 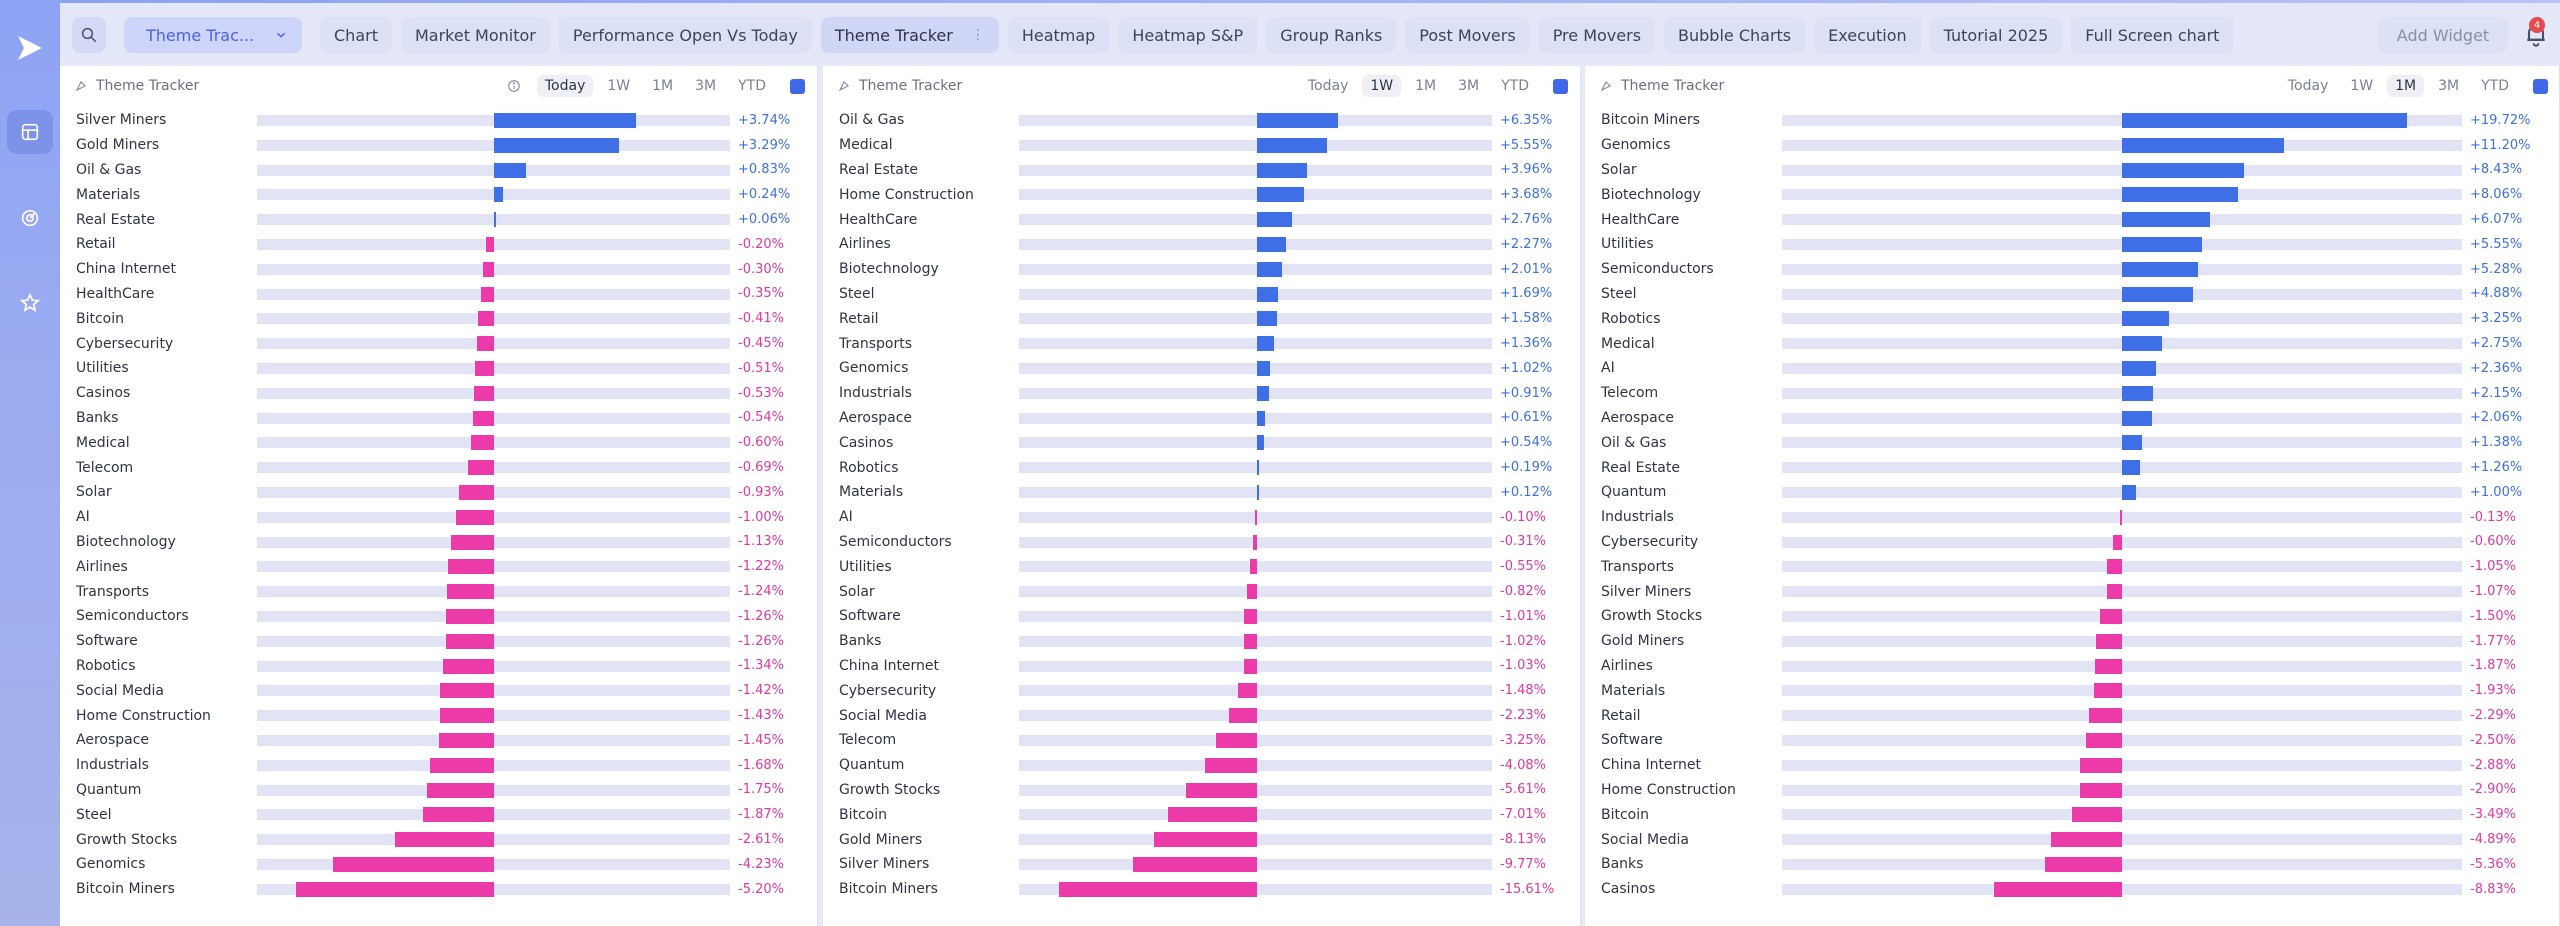 I want to click on list-item: Solar +8.43%, so click(x=2072, y=170).